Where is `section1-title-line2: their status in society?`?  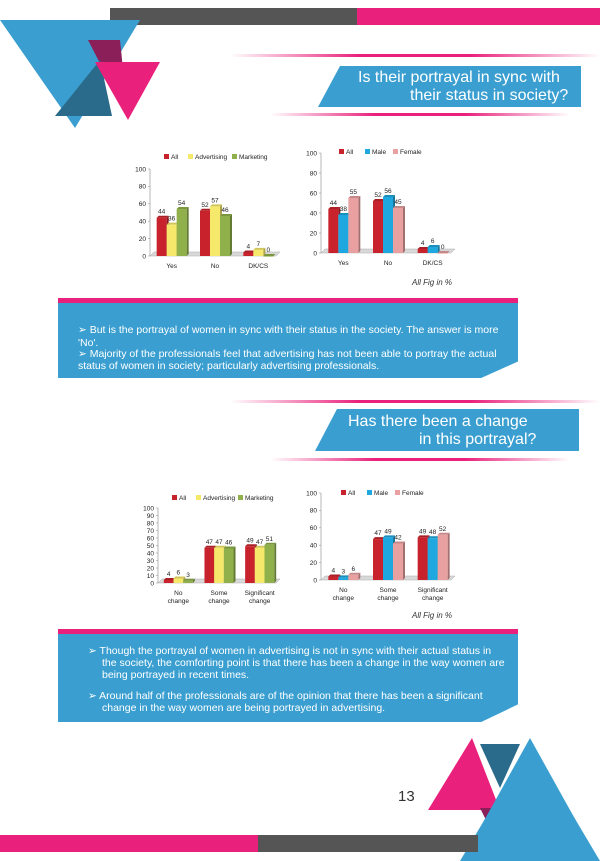
section1-title-line2: their status in society? is located at coordinates (489, 95).